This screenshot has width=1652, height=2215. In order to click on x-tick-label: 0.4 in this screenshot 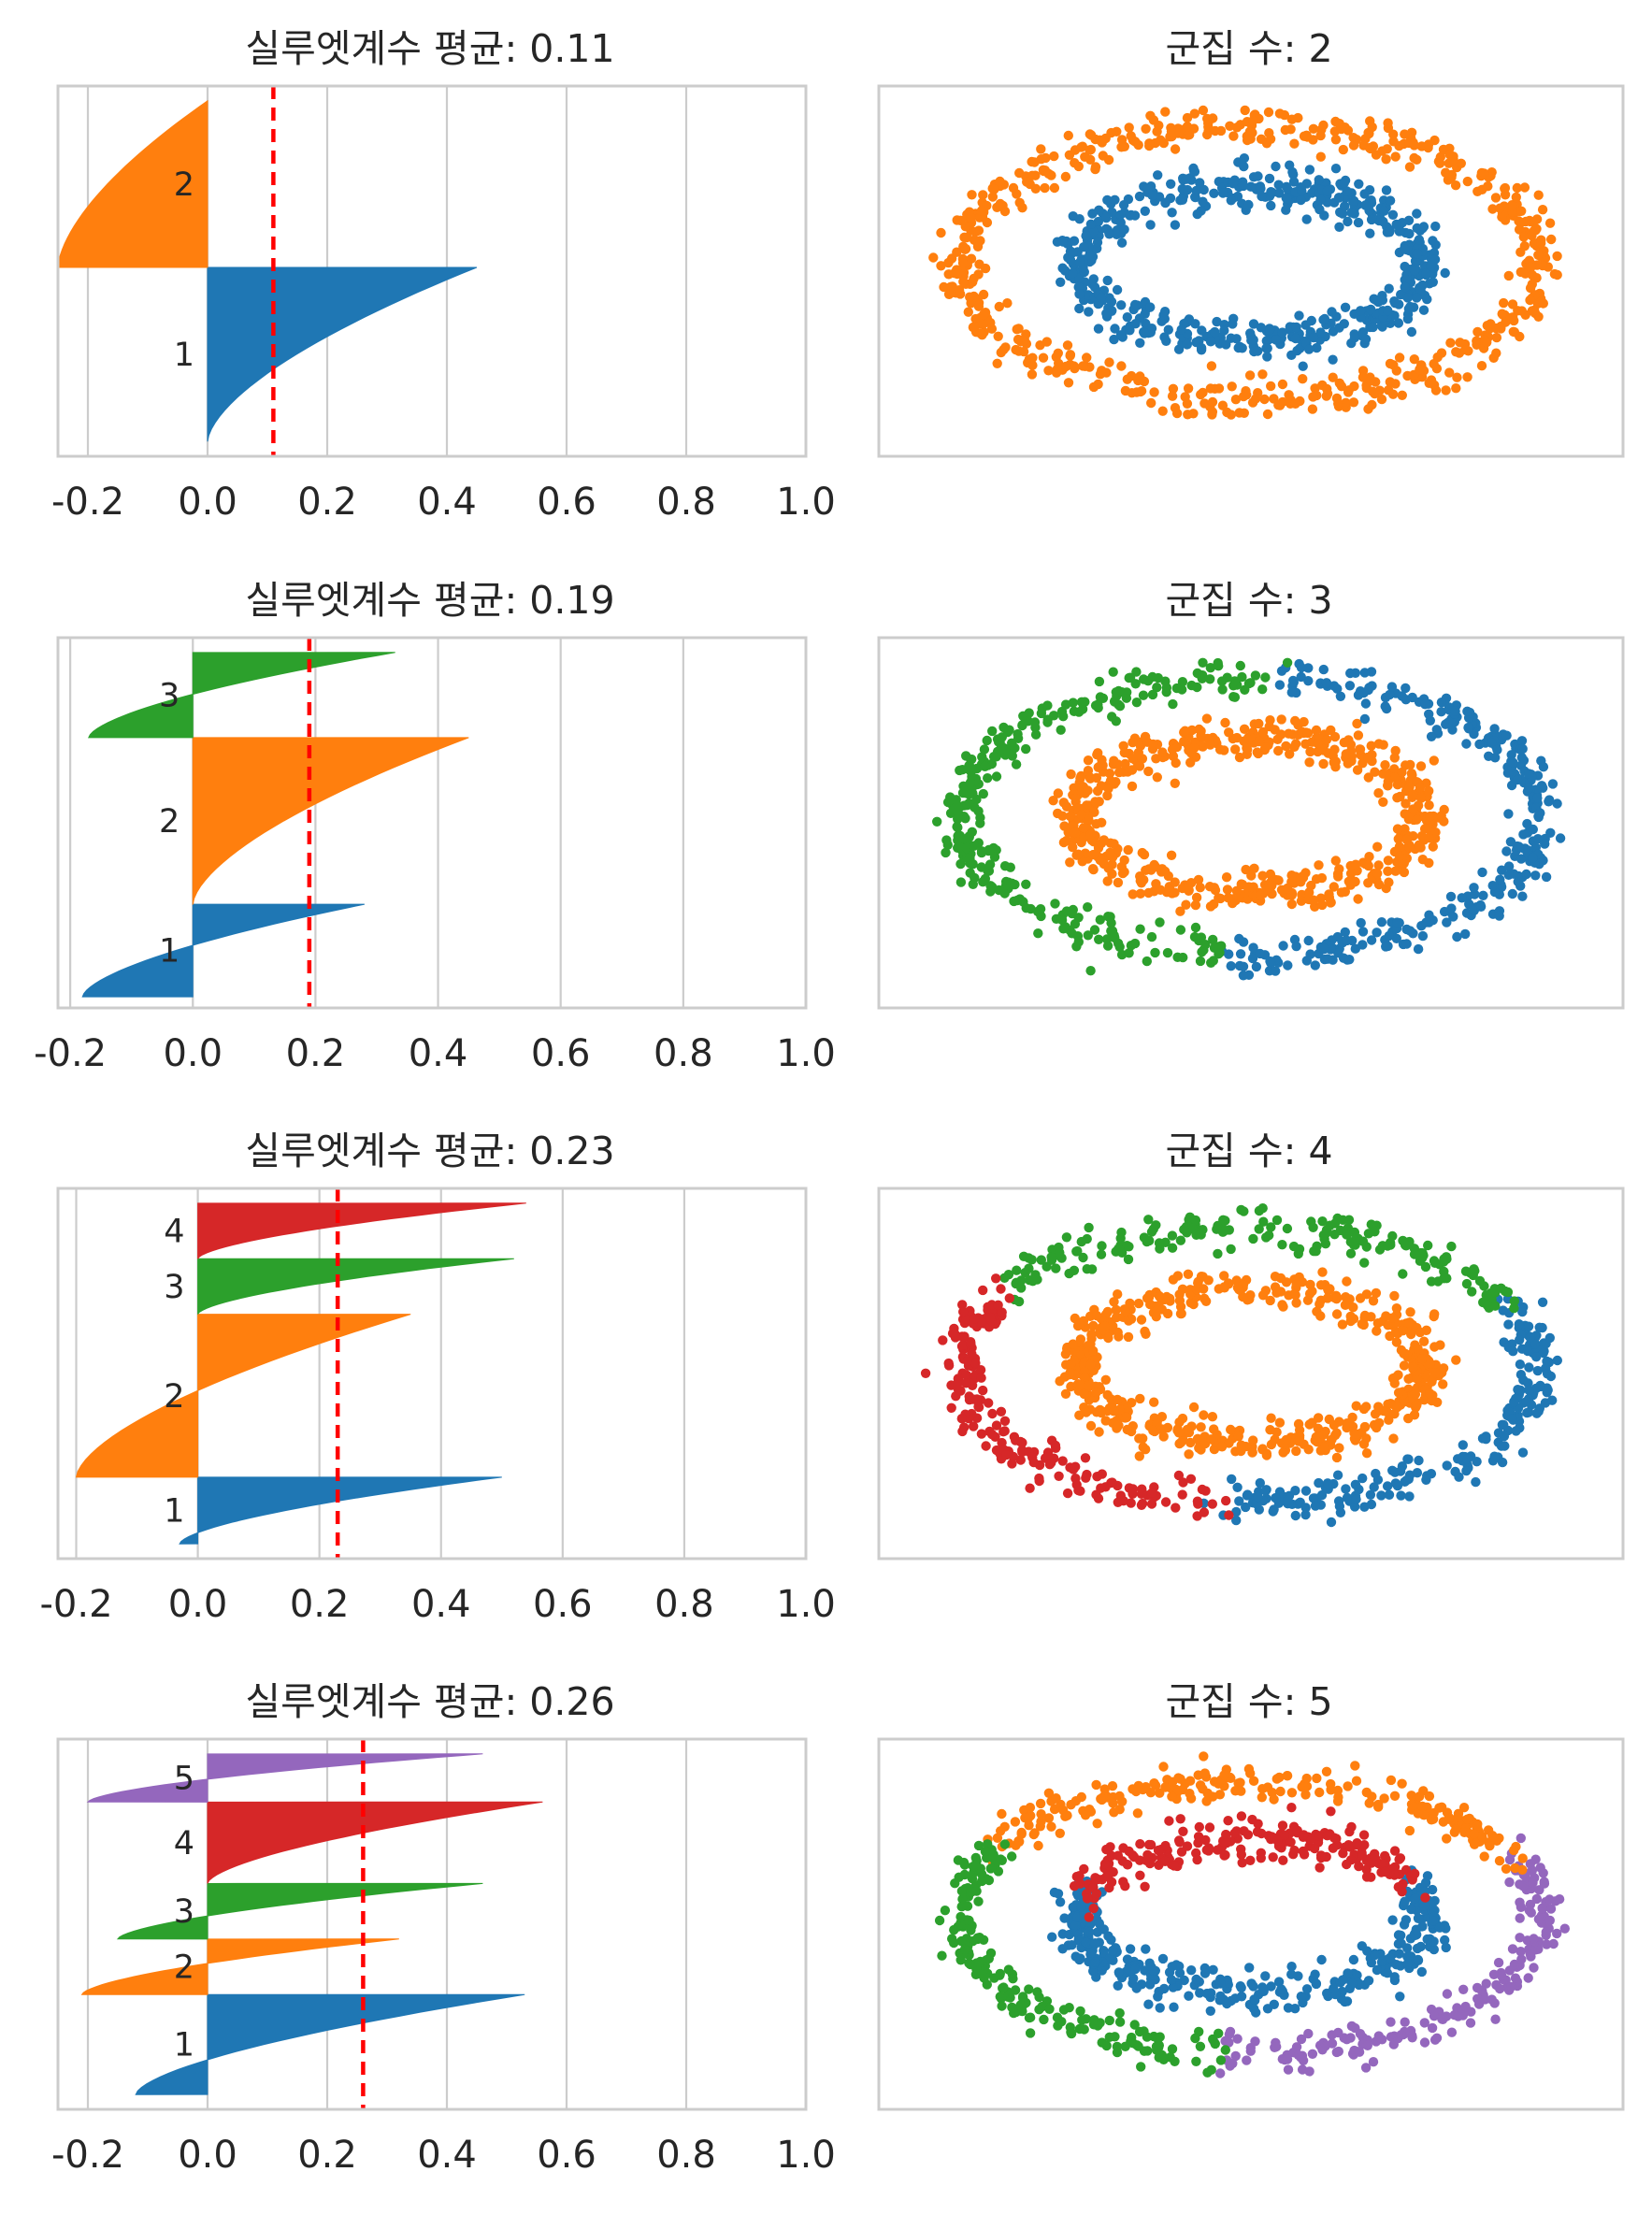, I will do `click(447, 502)`.